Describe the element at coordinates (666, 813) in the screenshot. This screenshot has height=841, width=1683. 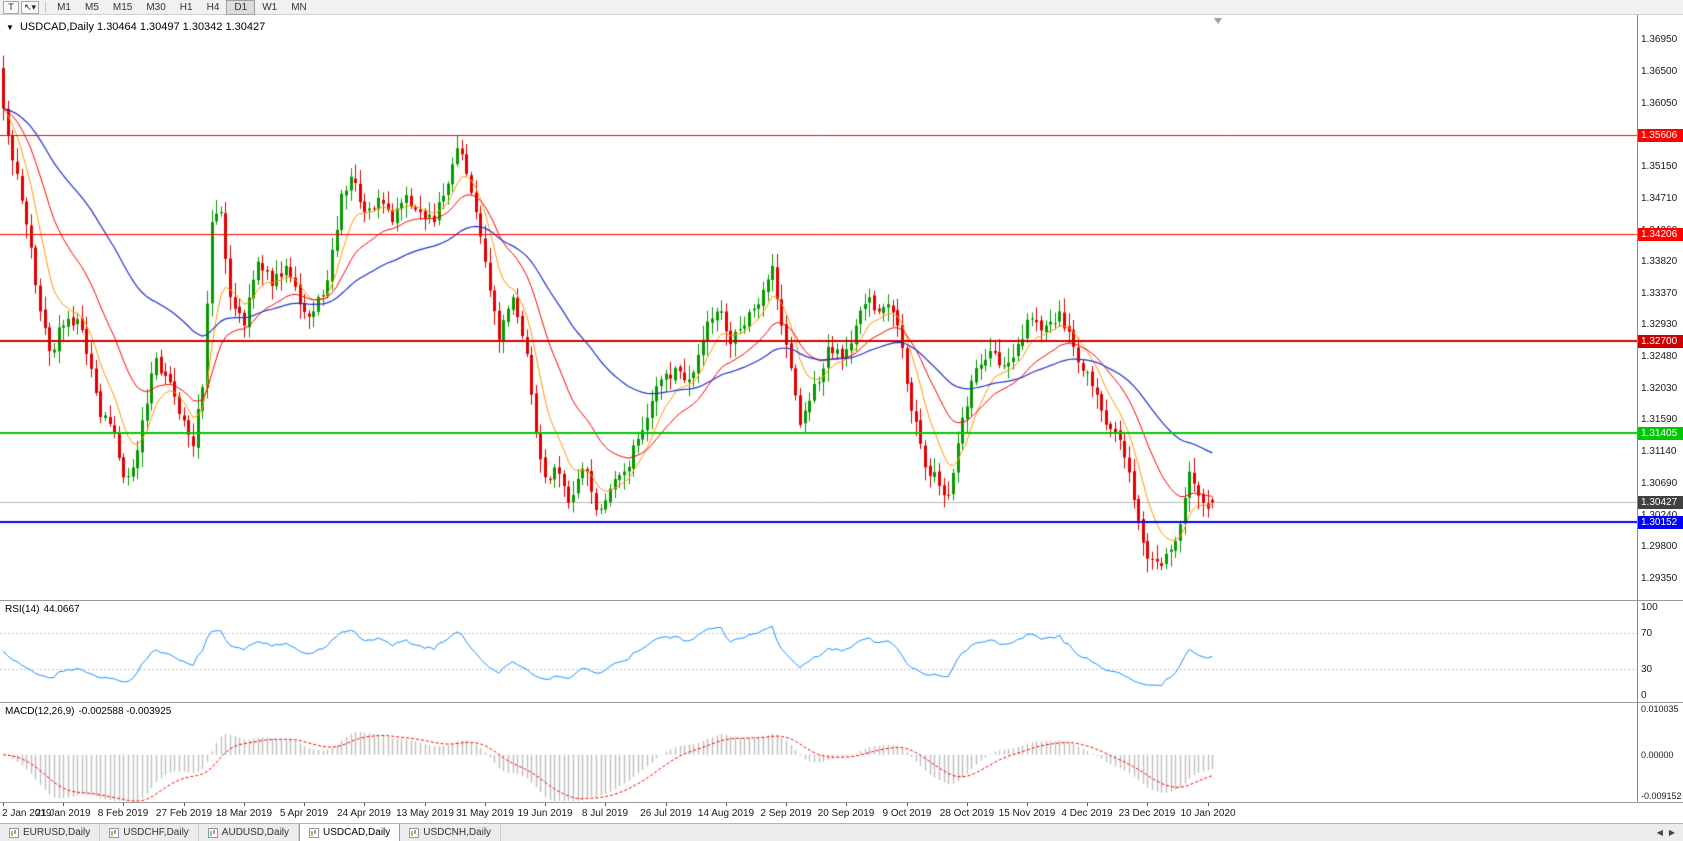
I see `date-axis-label: 26 Jul 2019` at that location.